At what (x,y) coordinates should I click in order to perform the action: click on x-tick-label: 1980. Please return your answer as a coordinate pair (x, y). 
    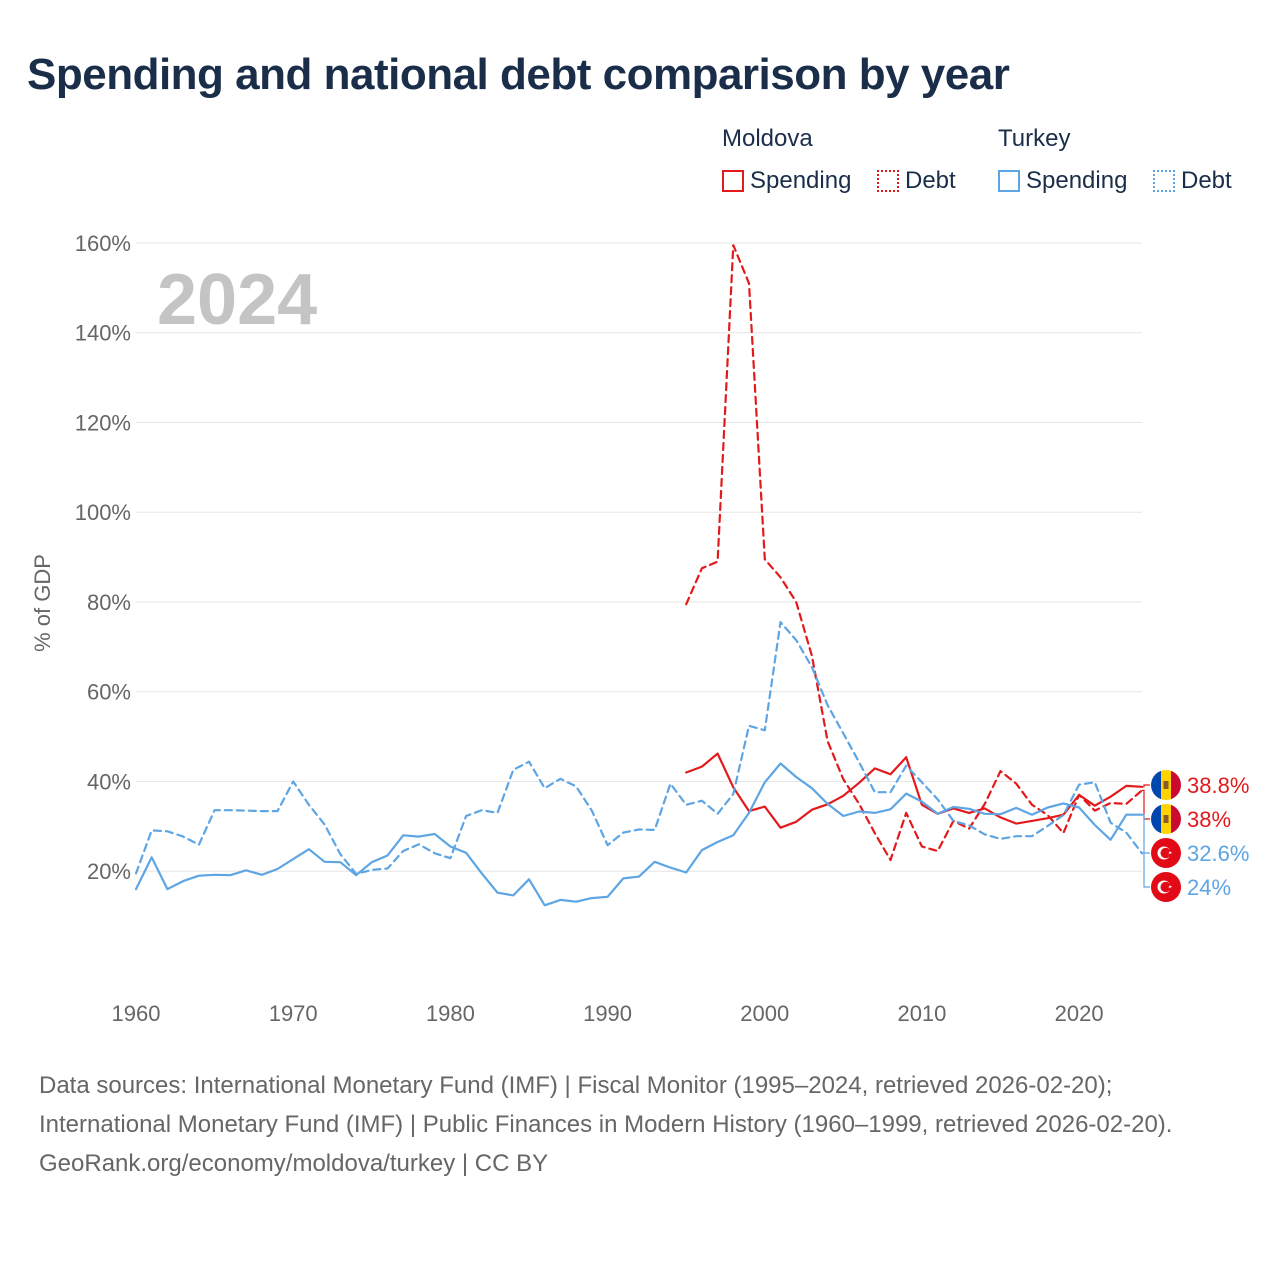
    Looking at the image, I should click on (450, 1013).